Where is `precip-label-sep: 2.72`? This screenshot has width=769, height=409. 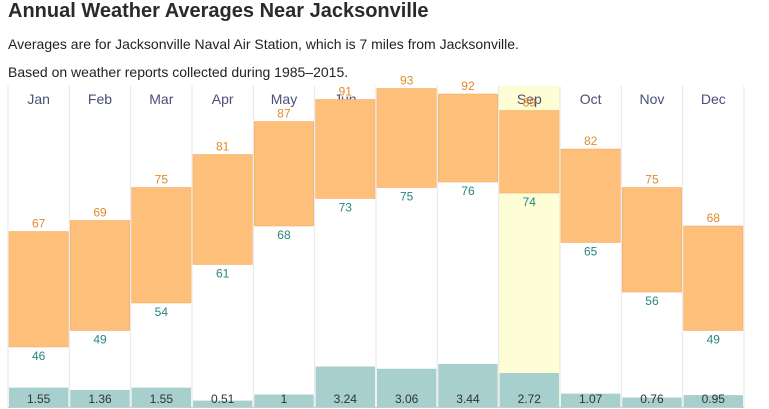 precip-label-sep: 2.72 is located at coordinates (530, 399).